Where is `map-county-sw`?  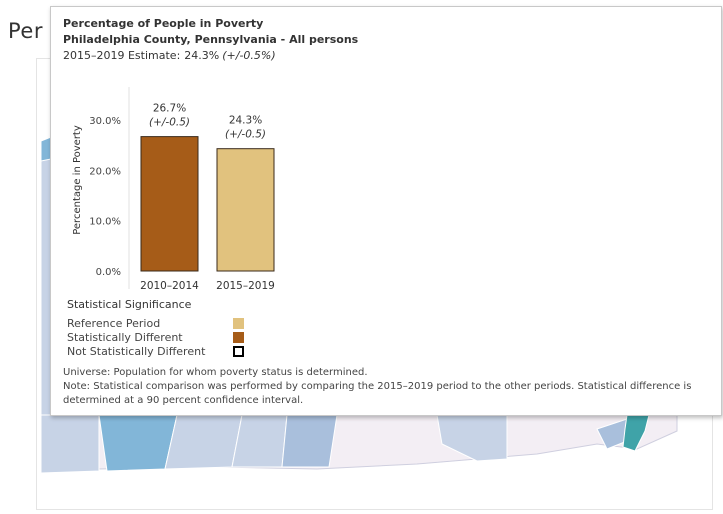 map-county-sw is located at coordinates (70, 444).